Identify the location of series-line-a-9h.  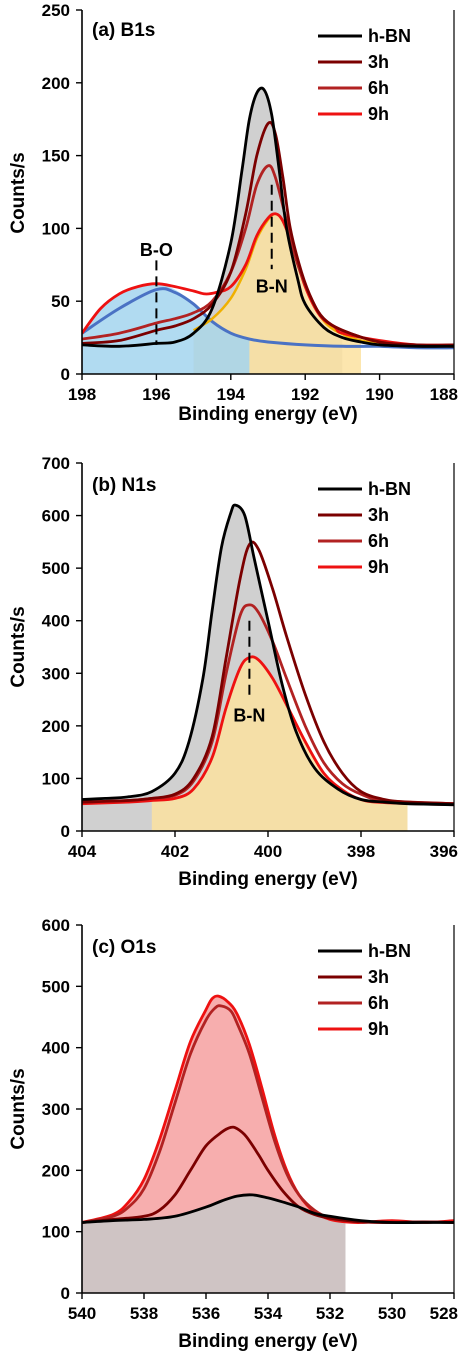
(268, 279).